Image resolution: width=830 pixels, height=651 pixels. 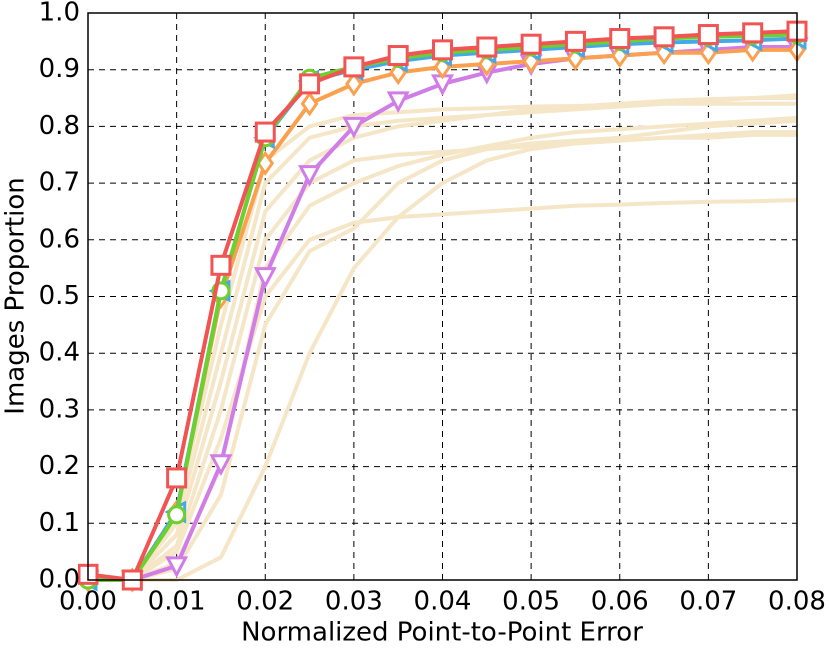 I want to click on y-tick-label: 1.0, so click(x=59, y=14).